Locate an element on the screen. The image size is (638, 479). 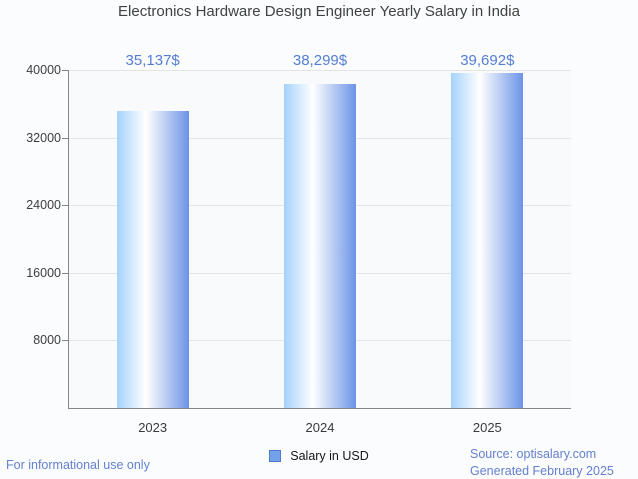
ytick-label: 32000 is located at coordinates (33, 138).